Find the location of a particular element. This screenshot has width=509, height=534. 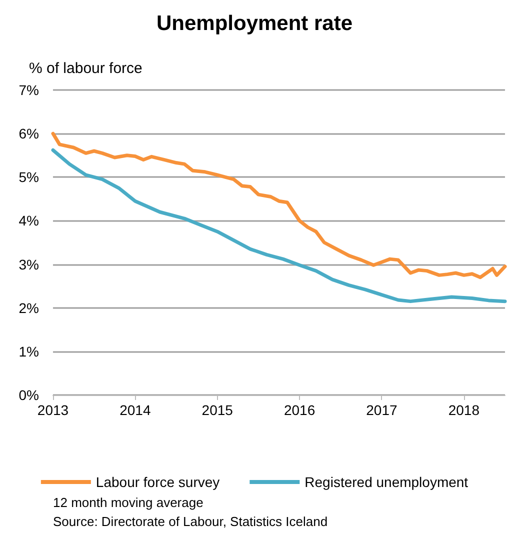

y-axis-title: % of labour force is located at coordinates (85, 68).